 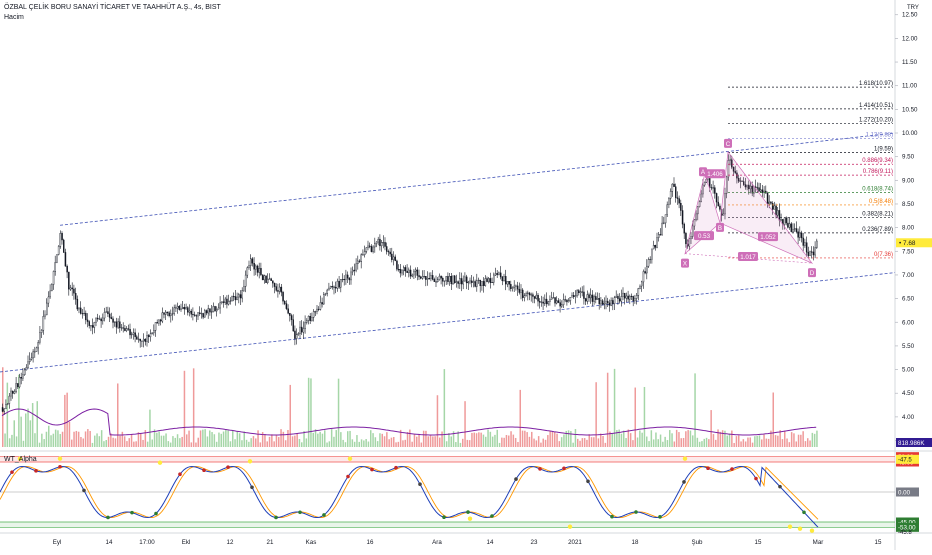 What do you see at coordinates (370, 542) in the screenshot?
I see `time-axis-label: 16` at bounding box center [370, 542].